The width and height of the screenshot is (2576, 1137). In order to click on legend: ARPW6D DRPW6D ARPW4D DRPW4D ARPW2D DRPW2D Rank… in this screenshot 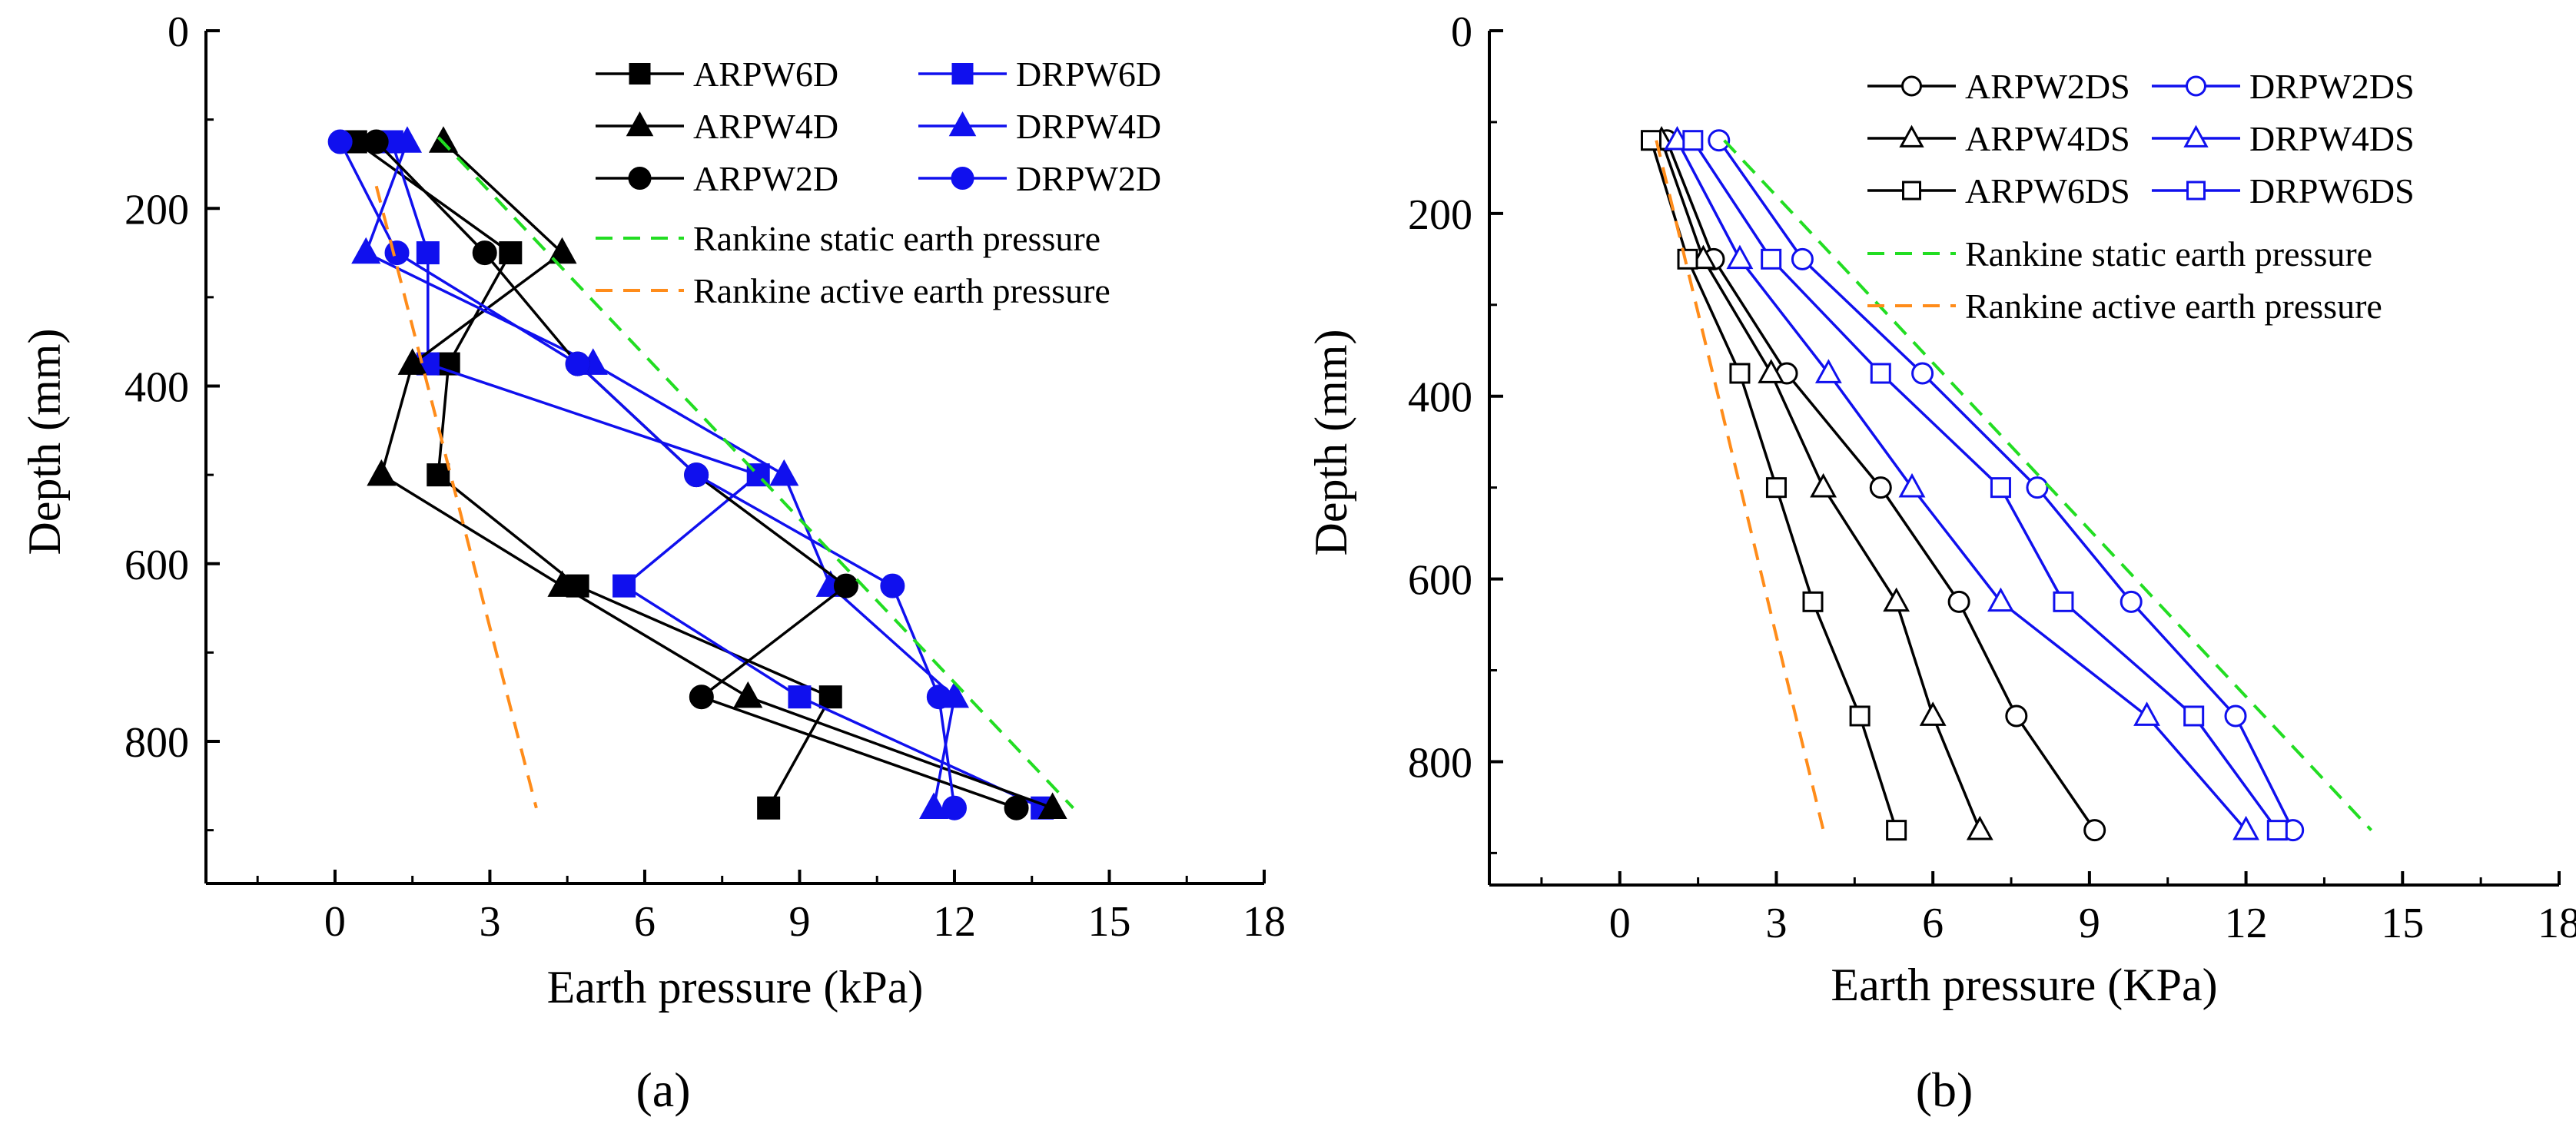, I will do `click(879, 182)`.